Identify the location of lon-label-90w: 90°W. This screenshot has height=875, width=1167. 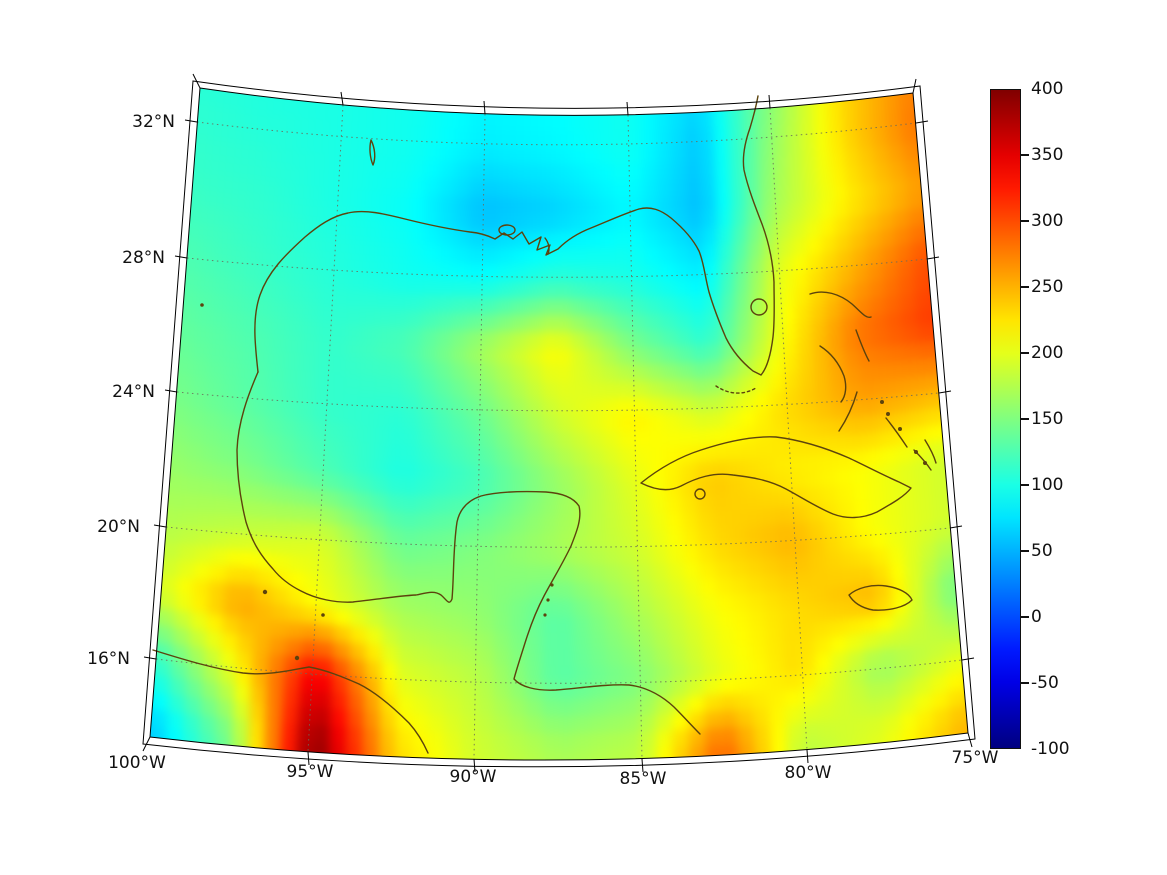
(473, 777).